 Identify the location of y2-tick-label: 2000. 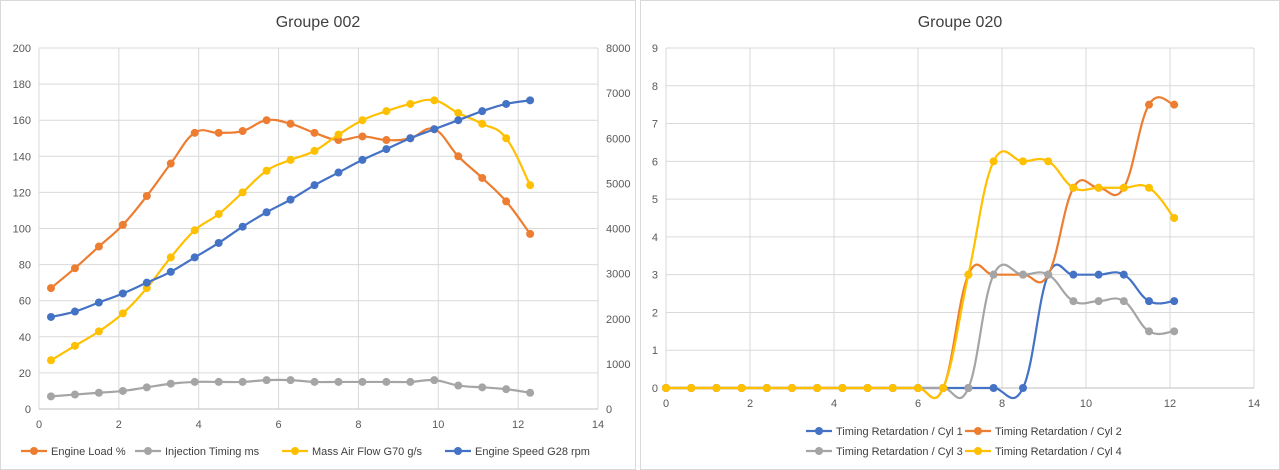
(618, 320).